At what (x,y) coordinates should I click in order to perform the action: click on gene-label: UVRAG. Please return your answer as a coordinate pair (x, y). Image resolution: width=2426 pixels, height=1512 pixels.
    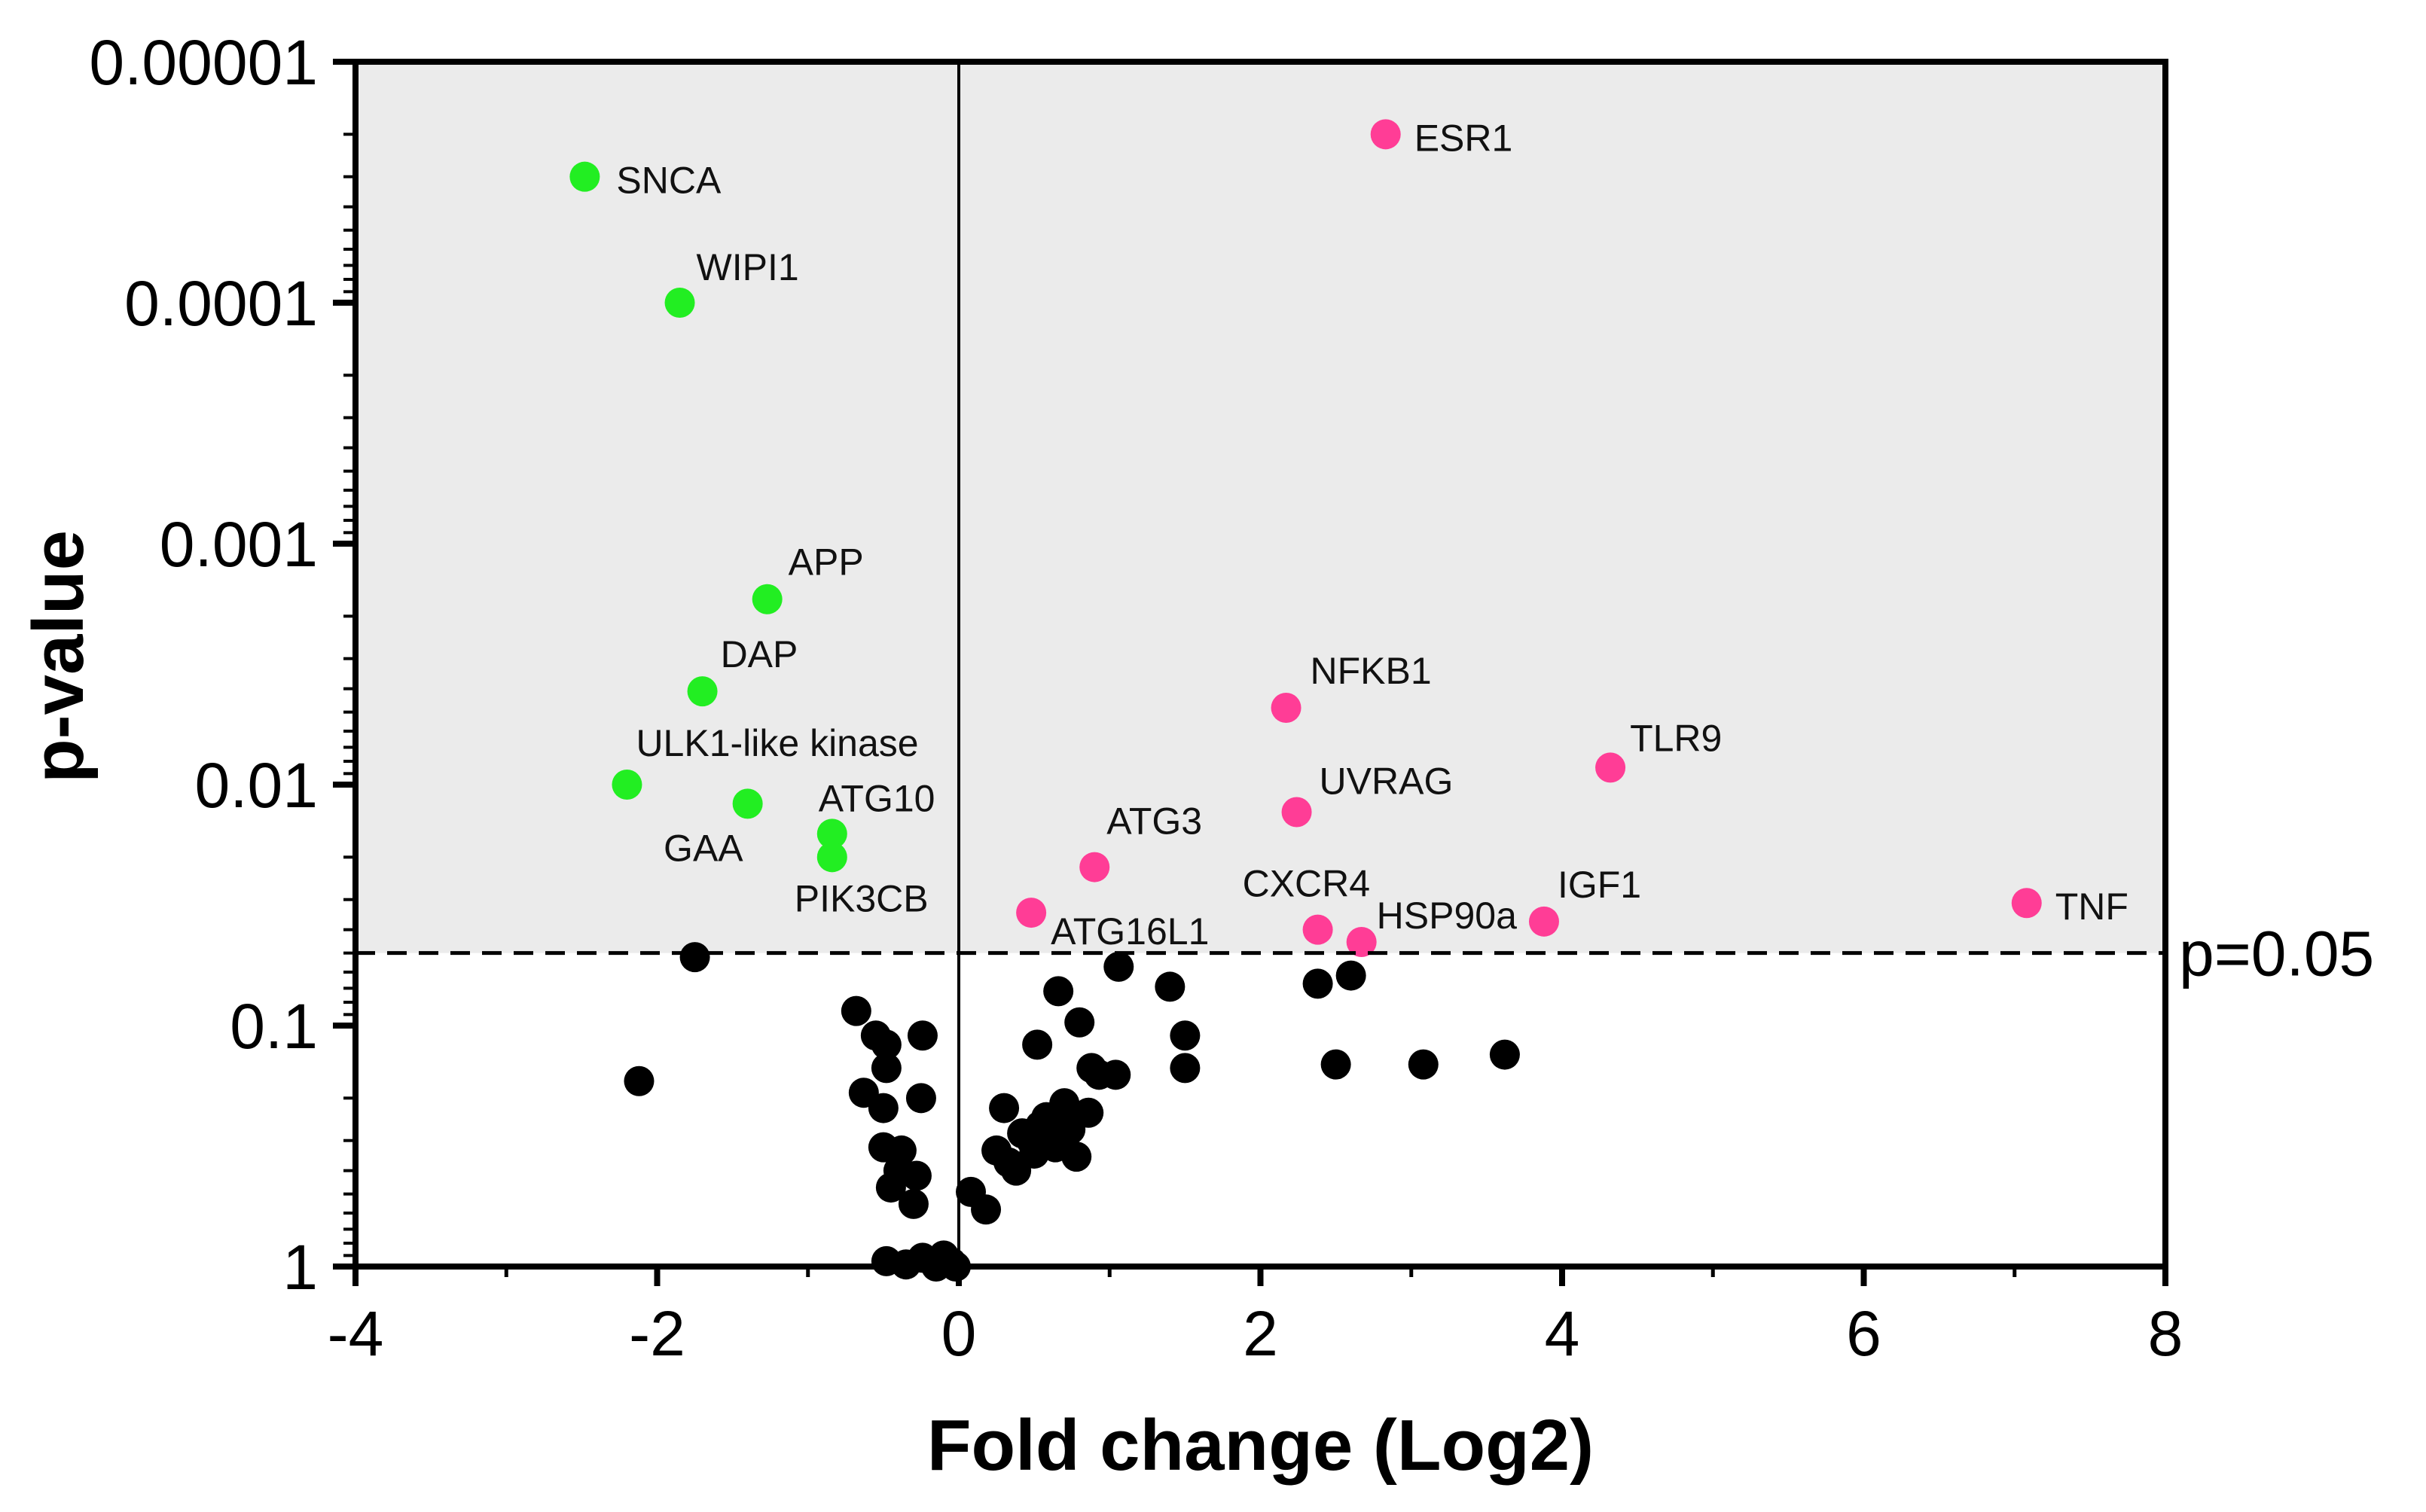
    Looking at the image, I should click on (1387, 781).